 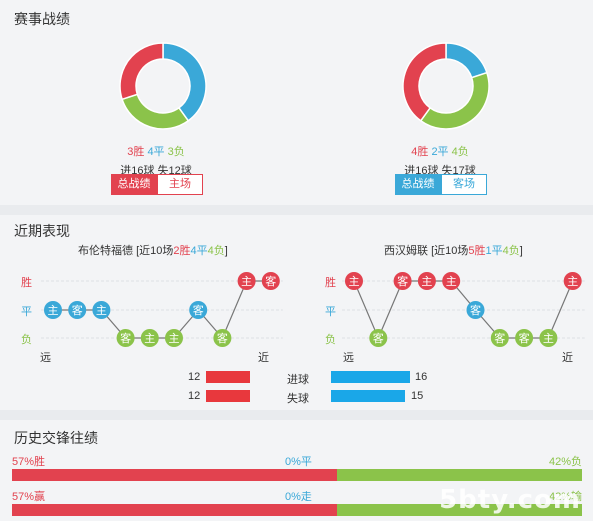 What do you see at coordinates (156, 160) in the screenshot?
I see `record-stats-left: 3胜 4平 3负 进16球 失12球` at bounding box center [156, 160].